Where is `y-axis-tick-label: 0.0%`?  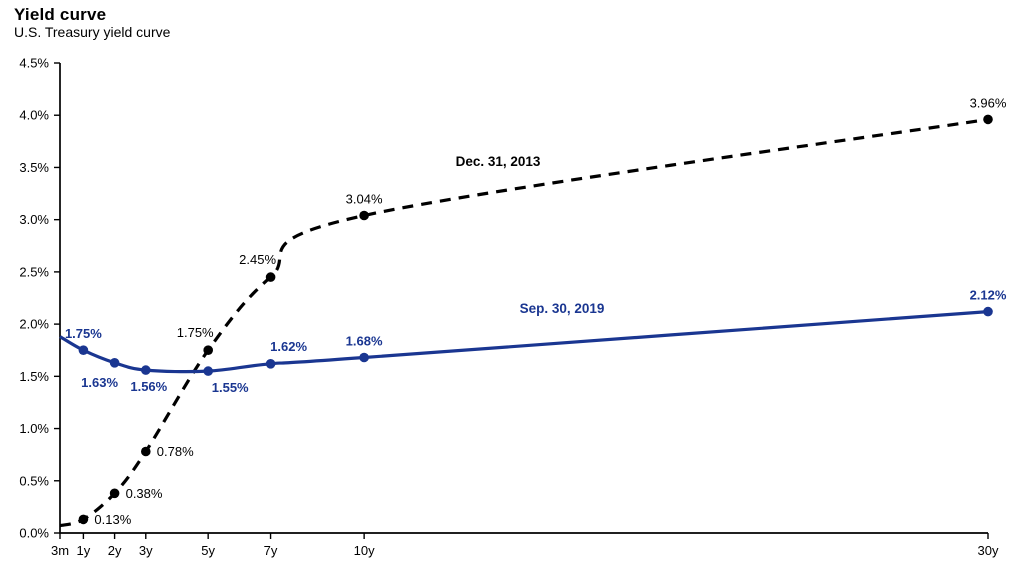 y-axis-tick-label: 0.0% is located at coordinates (34, 533).